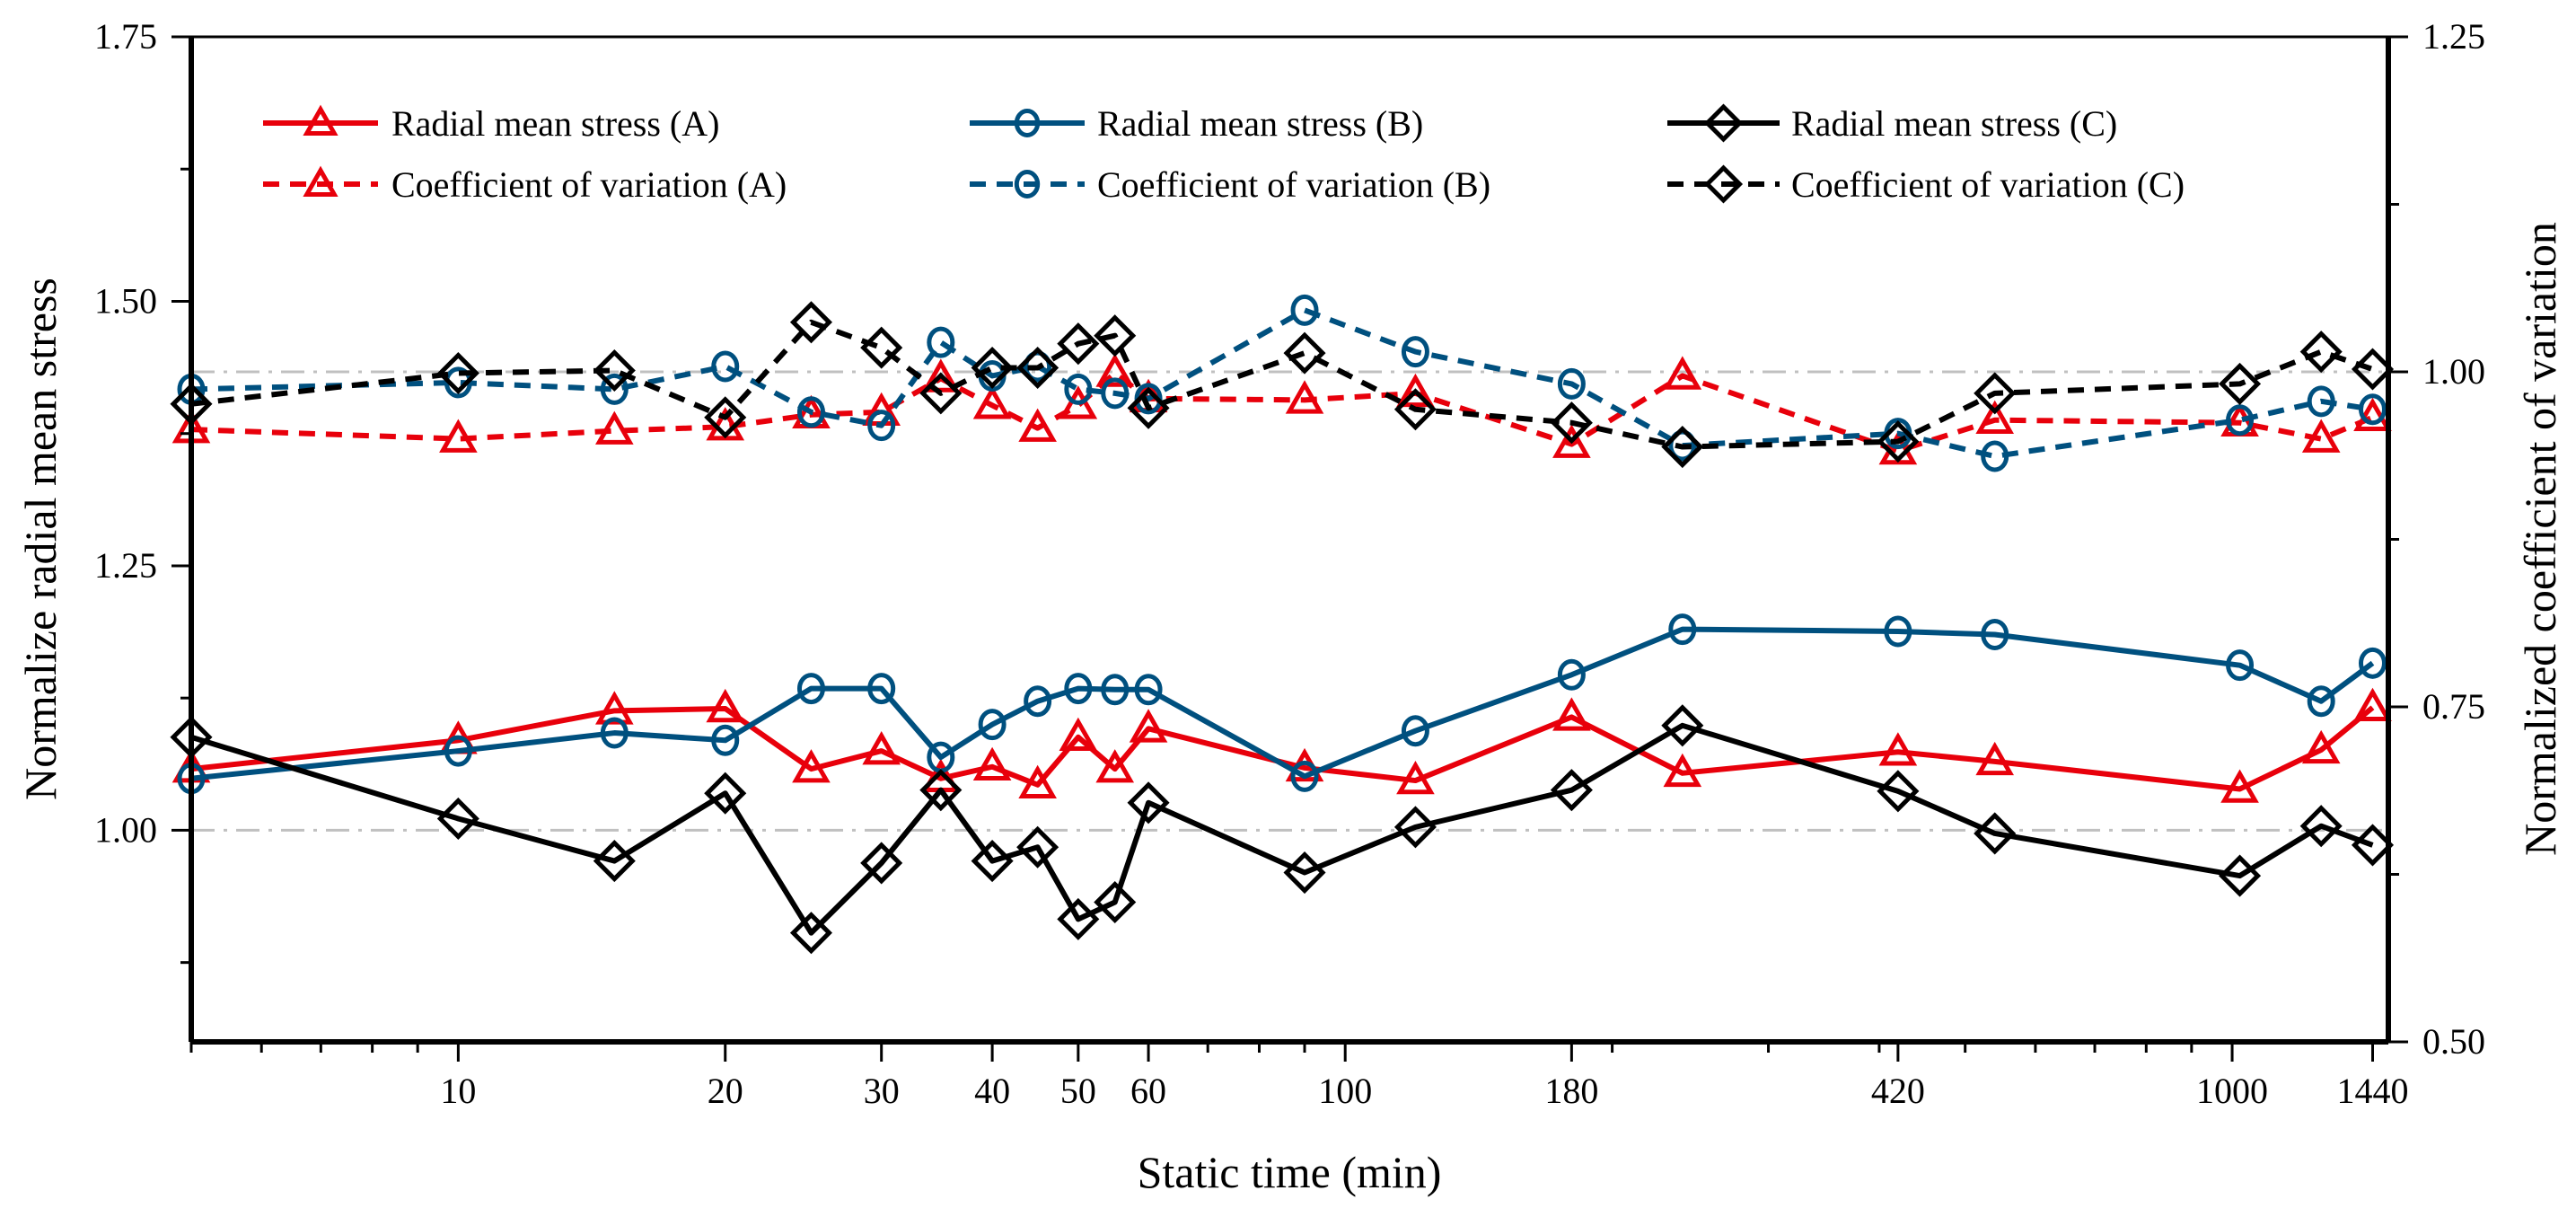 The height and width of the screenshot is (1217, 2576). Describe the element at coordinates (1078, 1091) in the screenshot. I see `x-tick-label: 50` at that location.